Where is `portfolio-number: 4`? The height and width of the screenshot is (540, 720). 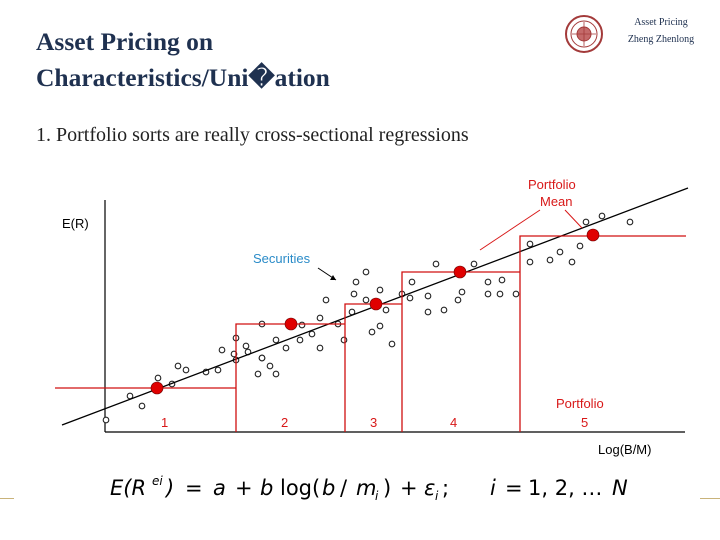
portfolio-number: 4 is located at coordinates (453, 422).